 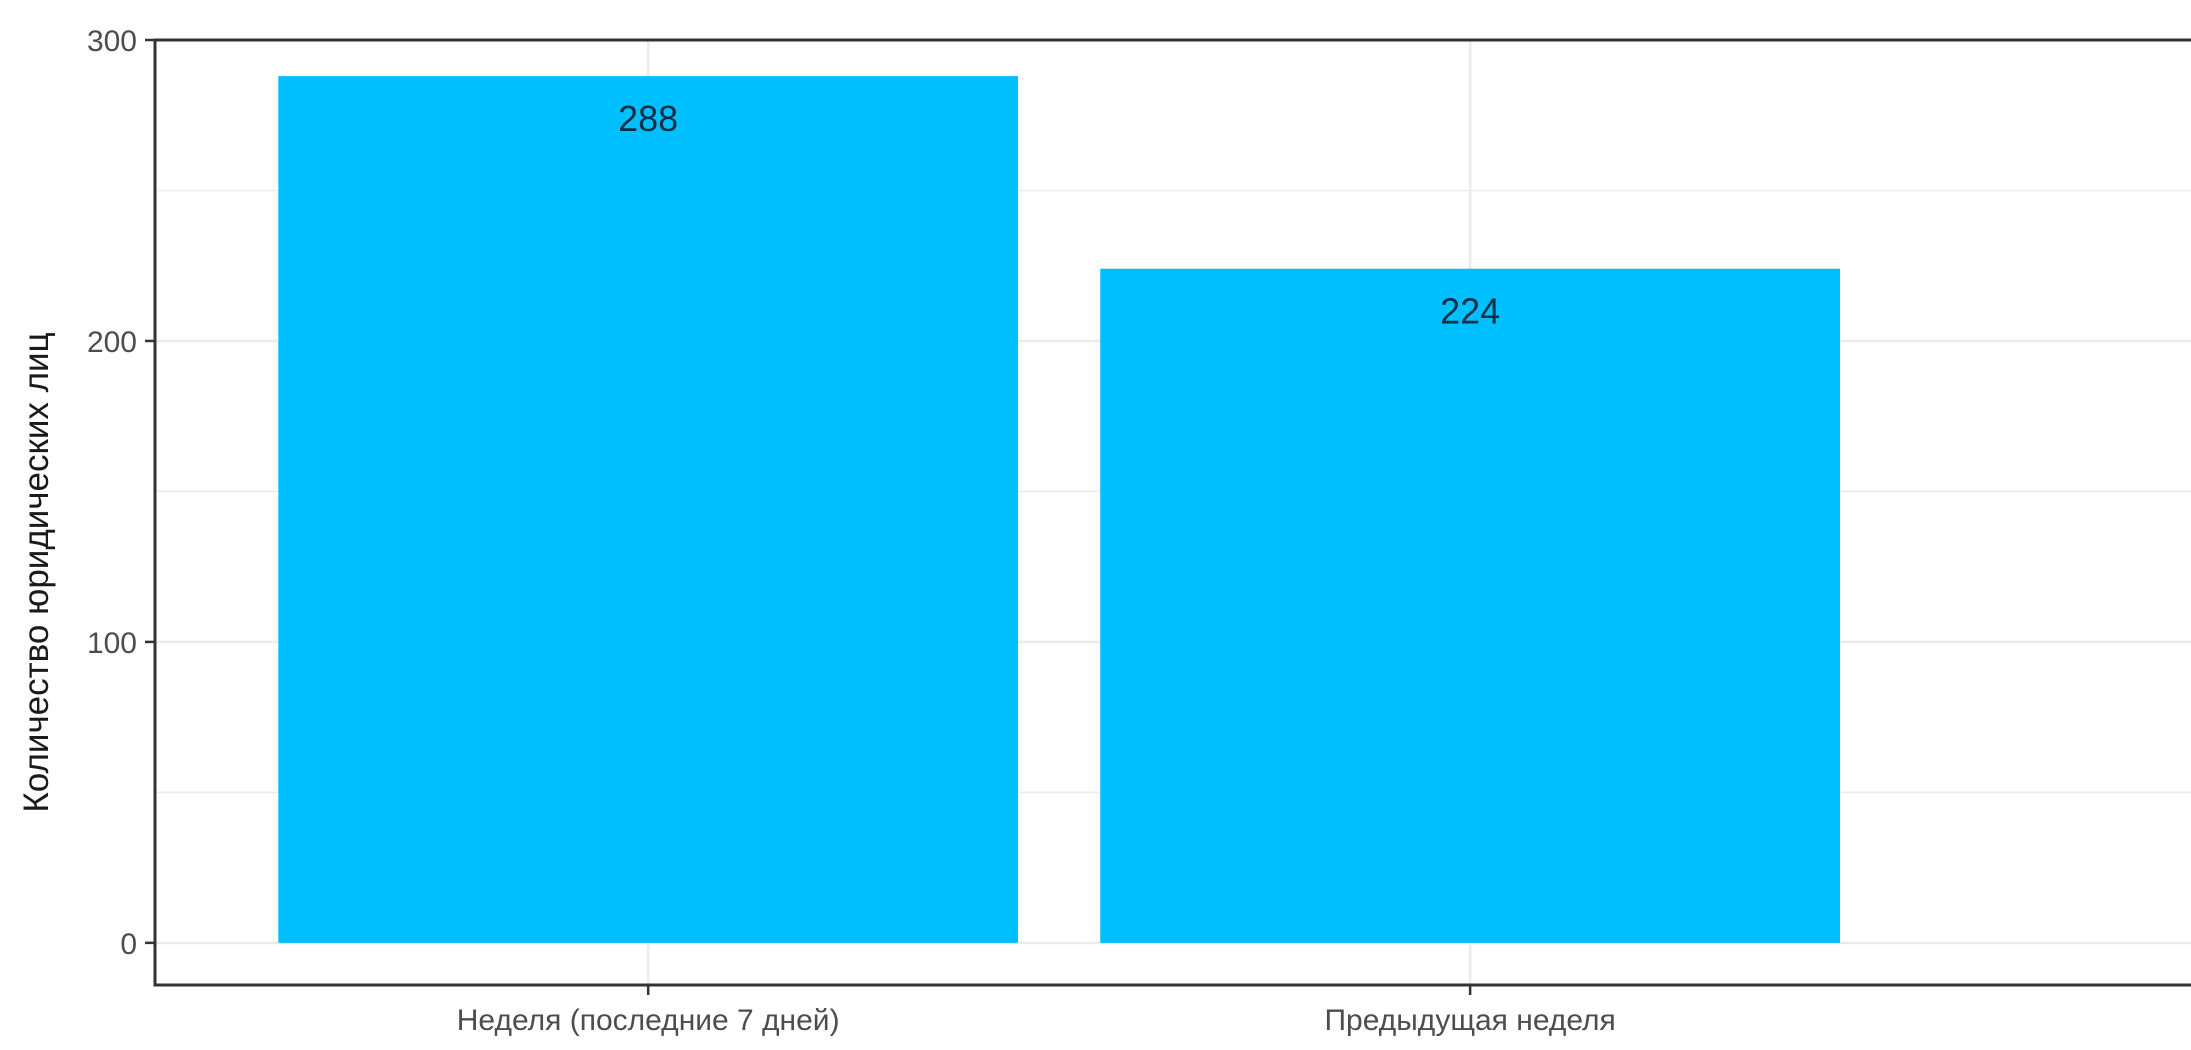 I want to click on x-tick-label: Предыдущая неделя, so click(x=1469, y=1020).